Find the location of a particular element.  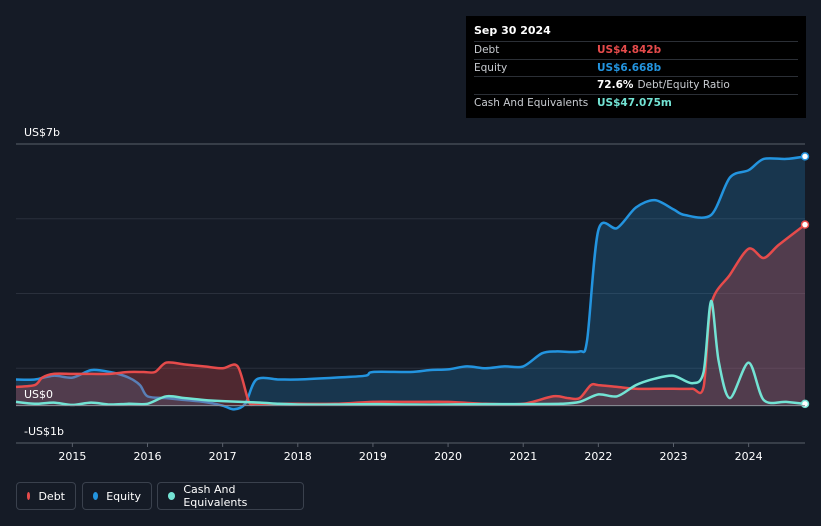

tooltip-row-equity: Equity US$6.668b is located at coordinates (636, 67).